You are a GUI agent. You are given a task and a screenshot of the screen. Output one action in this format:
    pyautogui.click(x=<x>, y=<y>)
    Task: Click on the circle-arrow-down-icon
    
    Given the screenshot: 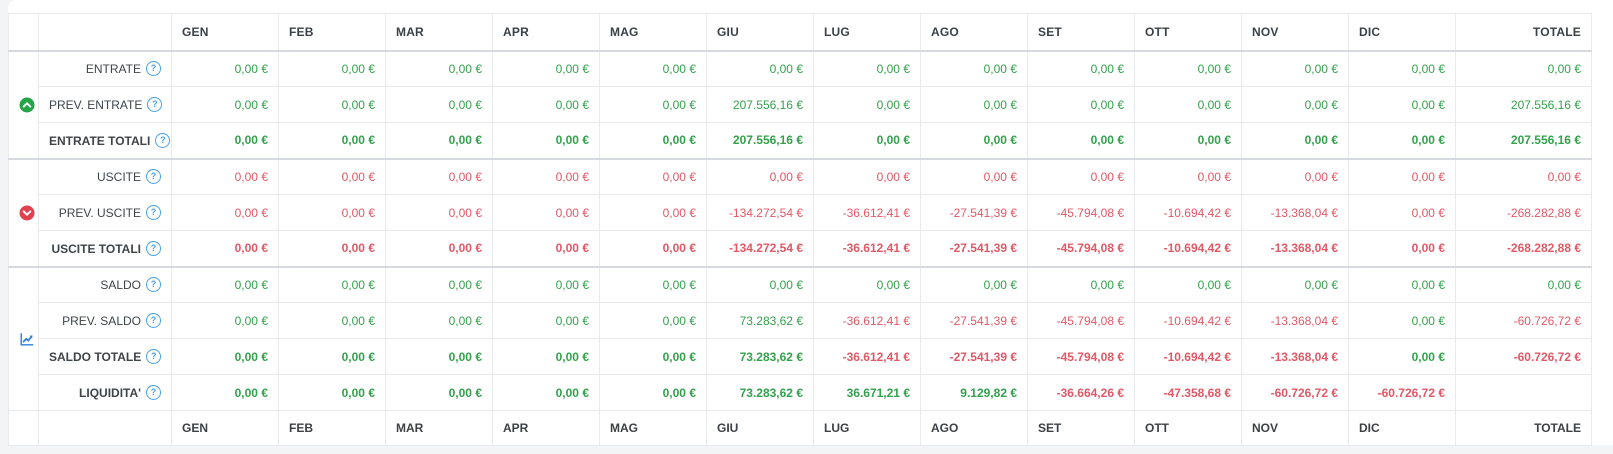 What is the action you would take?
    pyautogui.click(x=27, y=212)
    